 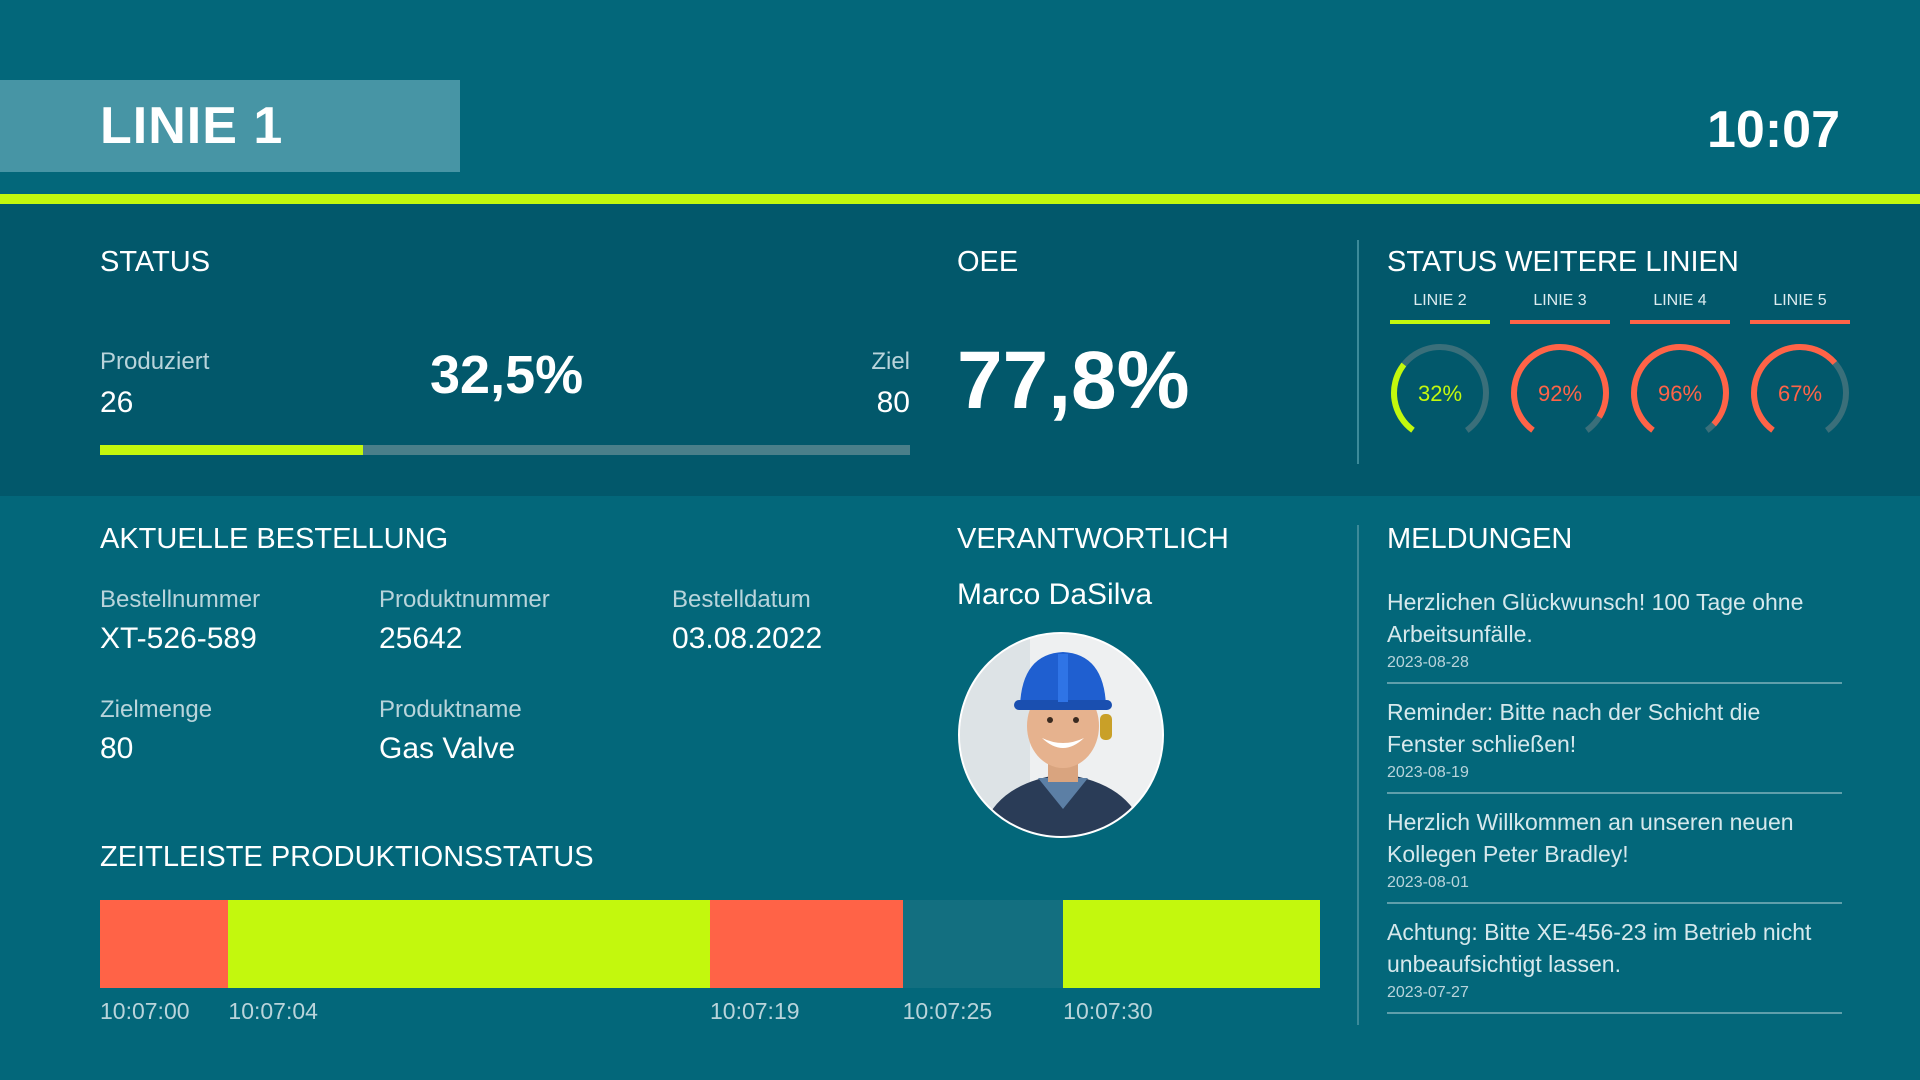 I want to click on worker-avatar-icon, so click(x=1061, y=735).